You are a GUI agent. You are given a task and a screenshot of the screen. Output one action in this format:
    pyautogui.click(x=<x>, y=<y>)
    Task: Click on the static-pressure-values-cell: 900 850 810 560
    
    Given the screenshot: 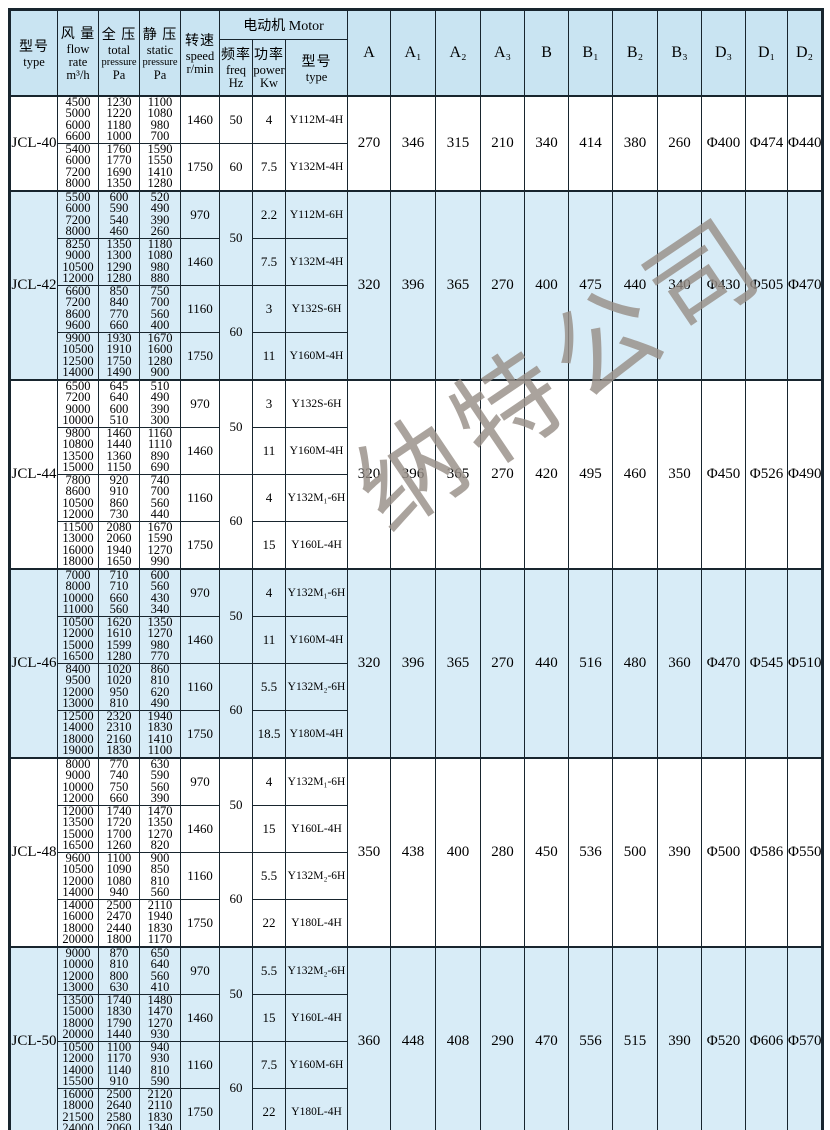 What is the action you would take?
    pyautogui.click(x=160, y=875)
    